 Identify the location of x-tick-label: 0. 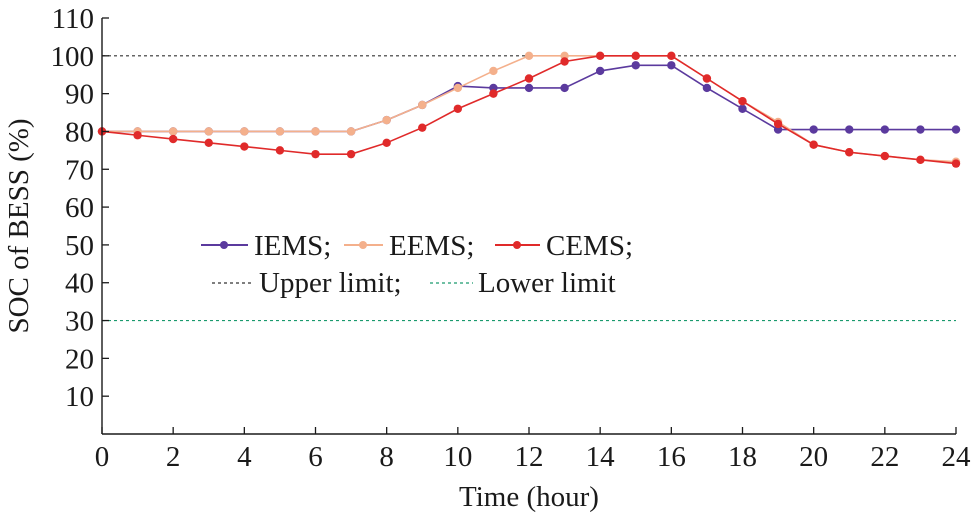
(102, 457).